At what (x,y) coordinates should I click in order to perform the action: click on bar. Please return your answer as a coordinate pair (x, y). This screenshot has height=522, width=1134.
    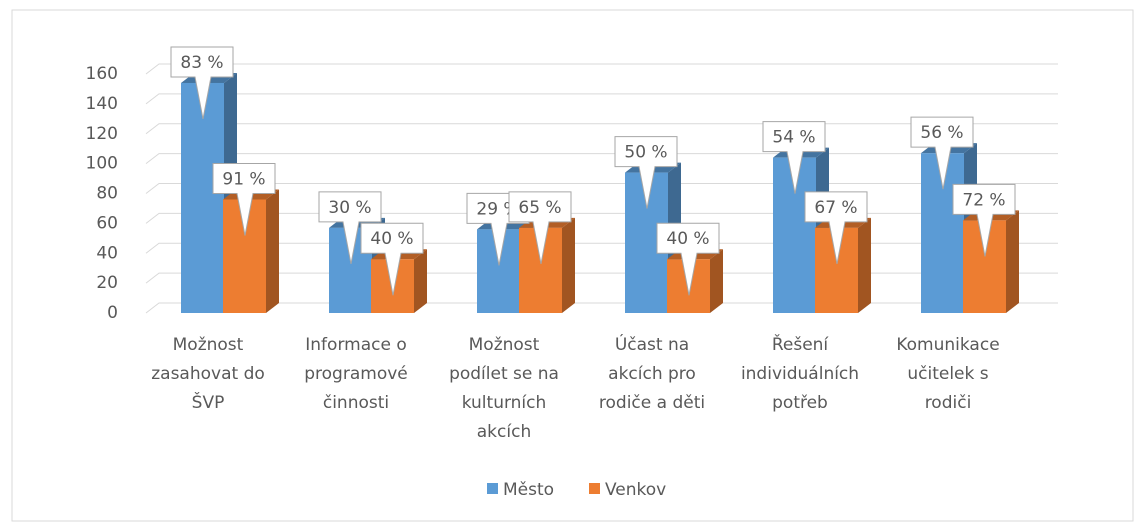
    Looking at the image, I should click on (251, 251).